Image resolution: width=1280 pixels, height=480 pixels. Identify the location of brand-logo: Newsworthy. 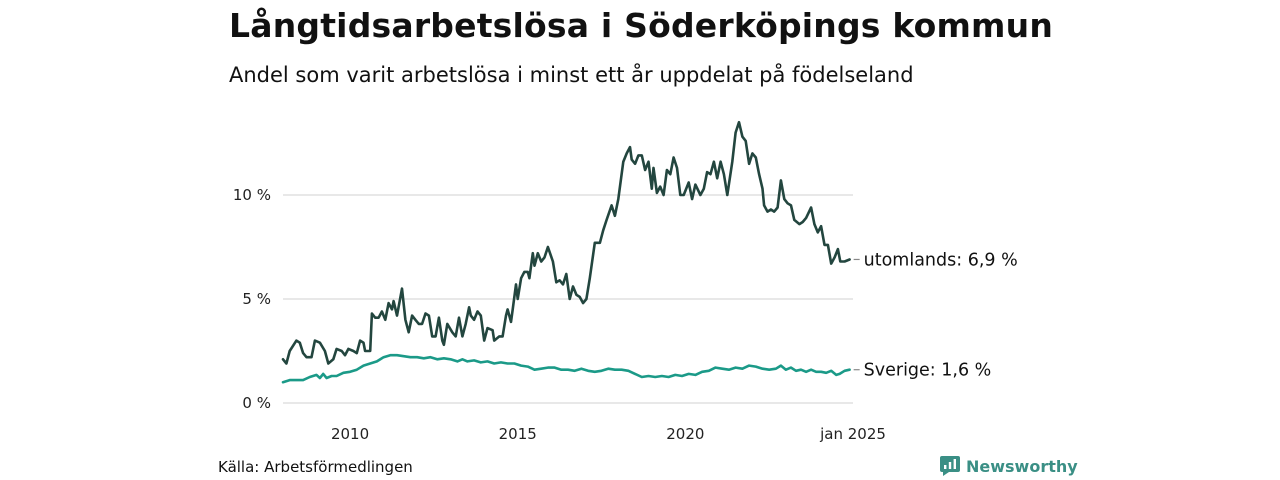
(1009, 466).